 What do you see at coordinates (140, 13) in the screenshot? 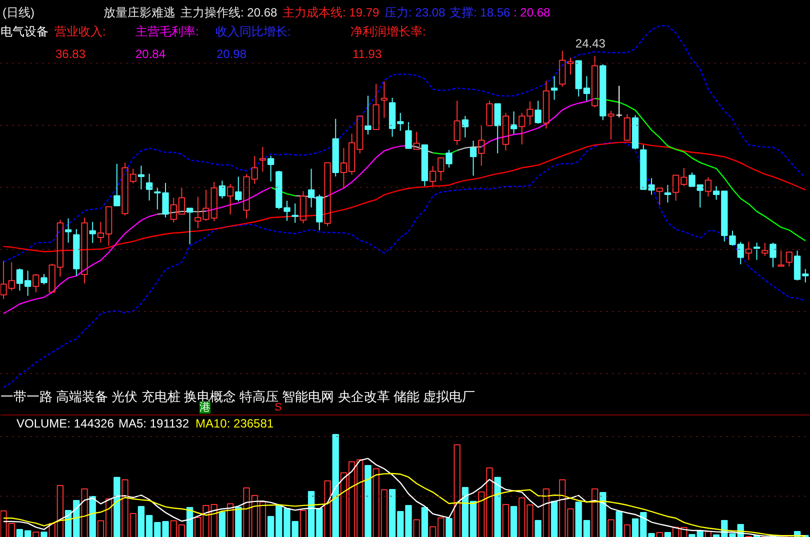
I see `text: 放量庄影难逃` at bounding box center [140, 13].